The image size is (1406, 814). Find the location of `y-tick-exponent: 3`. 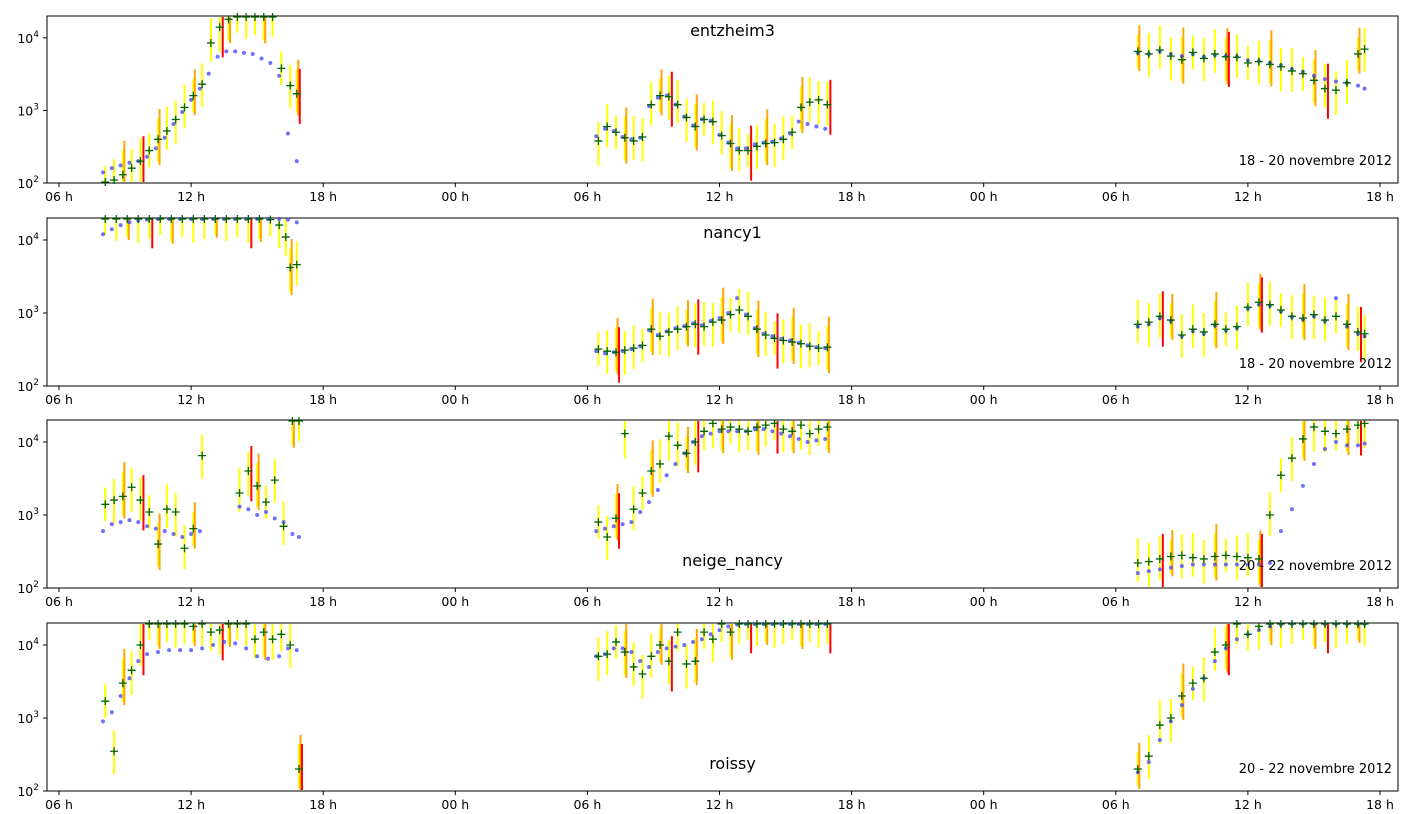

y-tick-exponent: 3 is located at coordinates (36, 310).